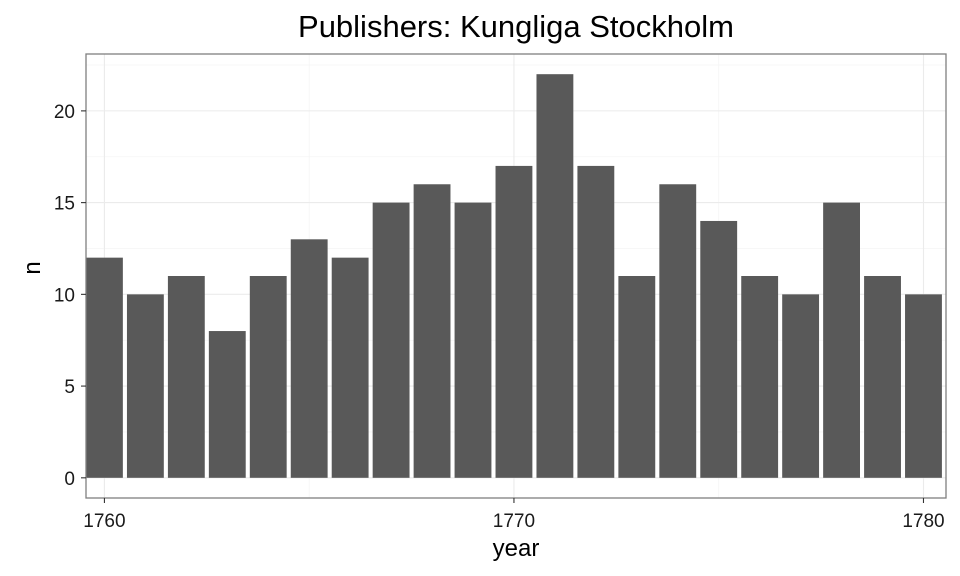 The height and width of the screenshot is (576, 960). I want to click on y-axis-title: n, so click(32, 267).